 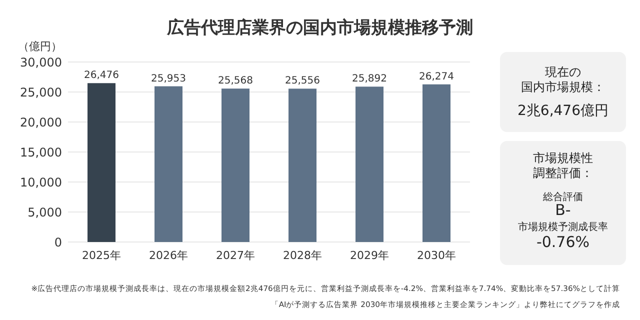 What do you see at coordinates (563, 242) in the screenshot?
I see `text: -0.76%` at bounding box center [563, 242].